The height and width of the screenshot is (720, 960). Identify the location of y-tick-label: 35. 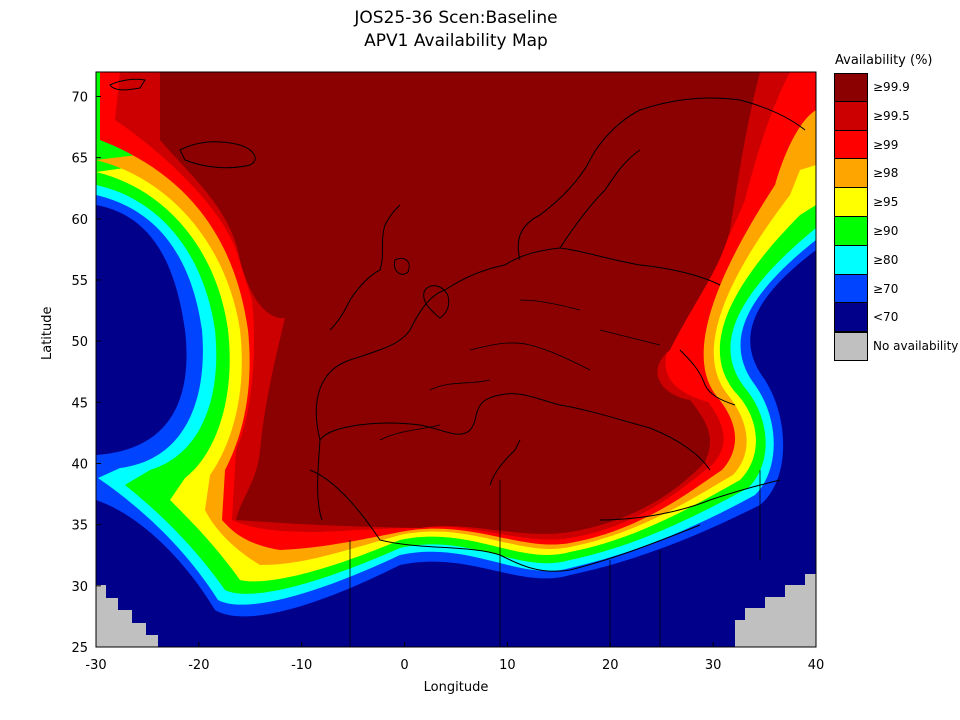
(79, 526).